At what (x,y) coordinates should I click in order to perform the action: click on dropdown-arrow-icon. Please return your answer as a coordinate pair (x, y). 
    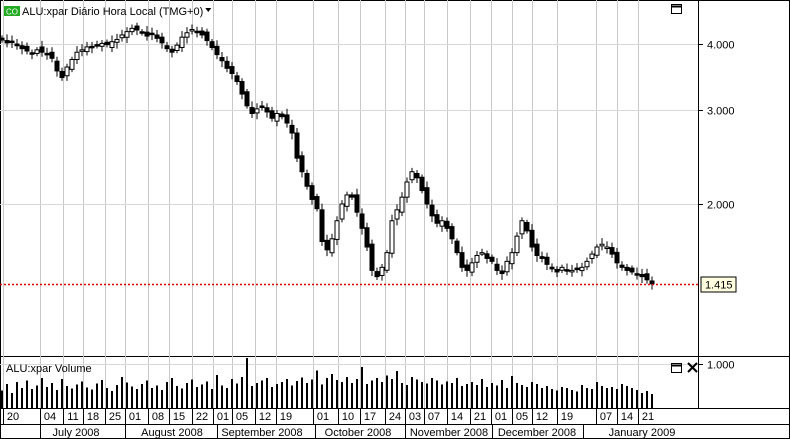
    Looking at the image, I should click on (208, 10).